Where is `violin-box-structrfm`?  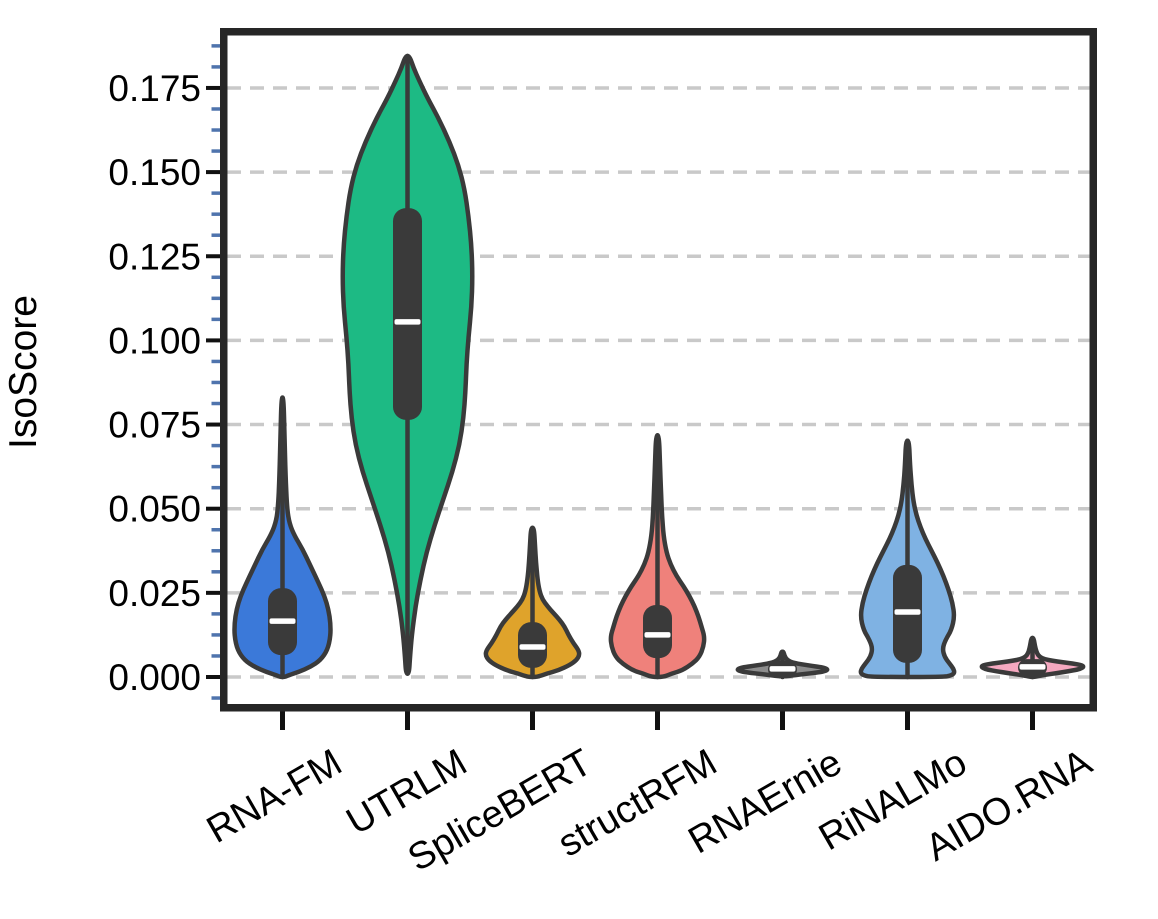
violin-box-structrfm is located at coordinates (657, 631).